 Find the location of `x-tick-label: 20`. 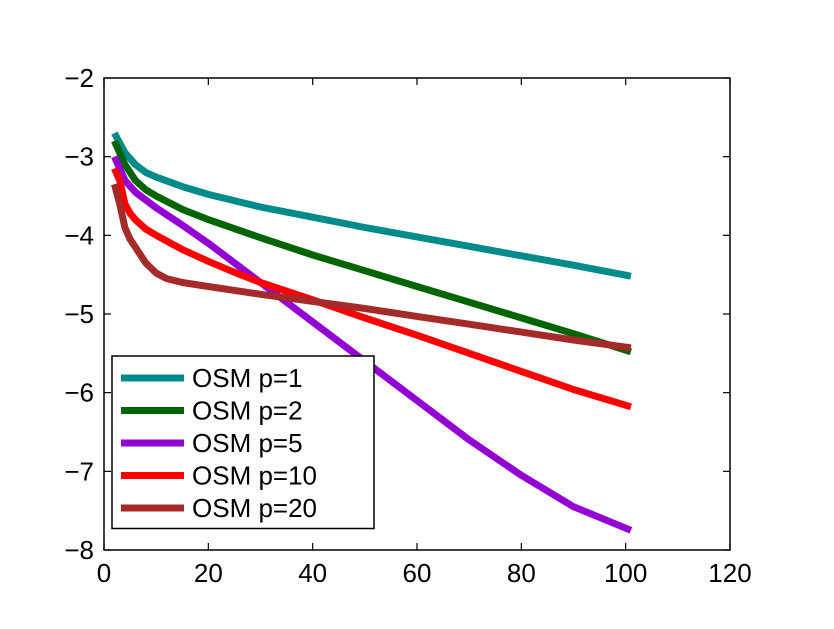

x-tick-label: 20 is located at coordinates (208, 573).